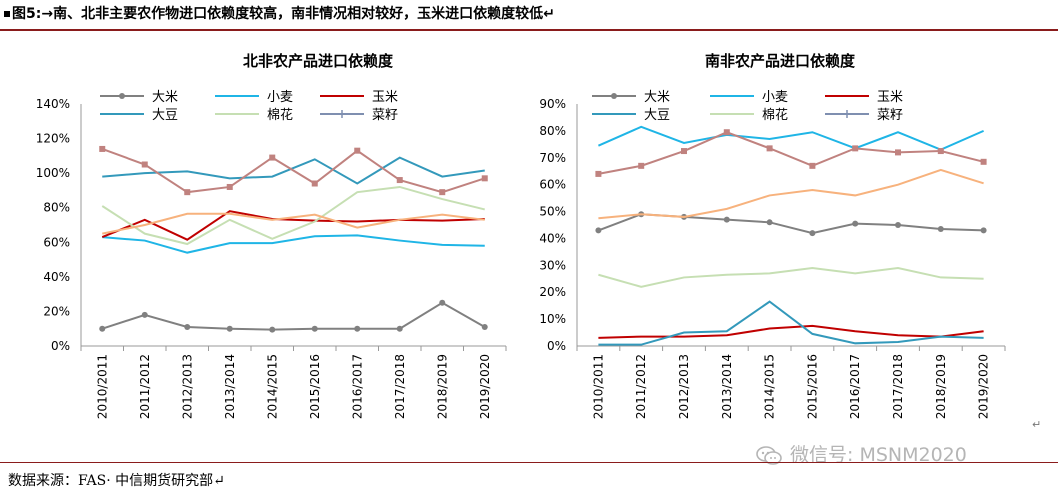 The image size is (1058, 499). What do you see at coordinates (775, 97) in the screenshot?
I see `legend-label: 小麦` at bounding box center [775, 97].